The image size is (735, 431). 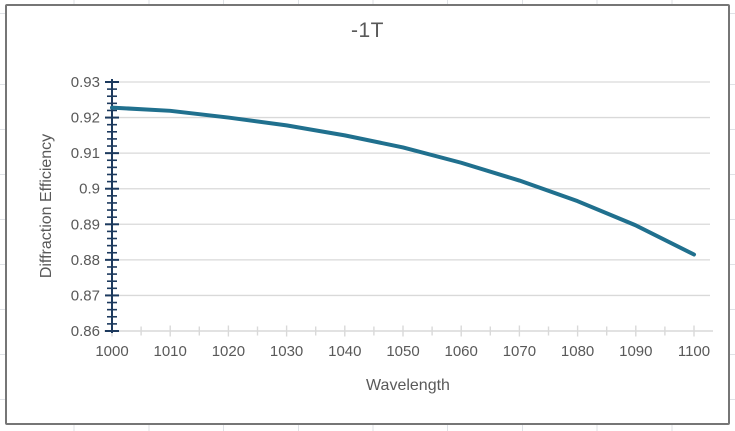 I want to click on y-tick-label: 0.93, so click(x=85, y=82).